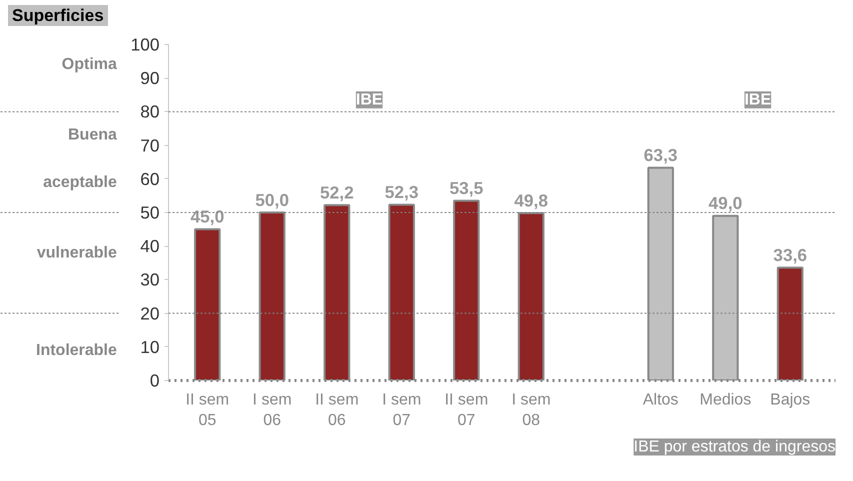 Image resolution: width=853 pixels, height=481 pixels. Describe the element at coordinates (207, 216) in the screenshot. I see `data-label: 45,0` at that location.